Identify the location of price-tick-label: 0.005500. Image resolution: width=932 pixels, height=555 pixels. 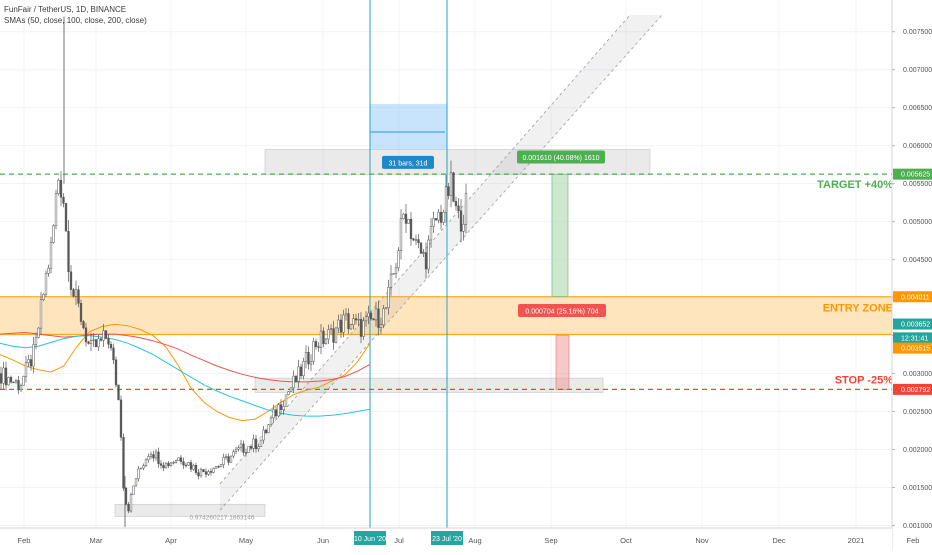
(917, 184).